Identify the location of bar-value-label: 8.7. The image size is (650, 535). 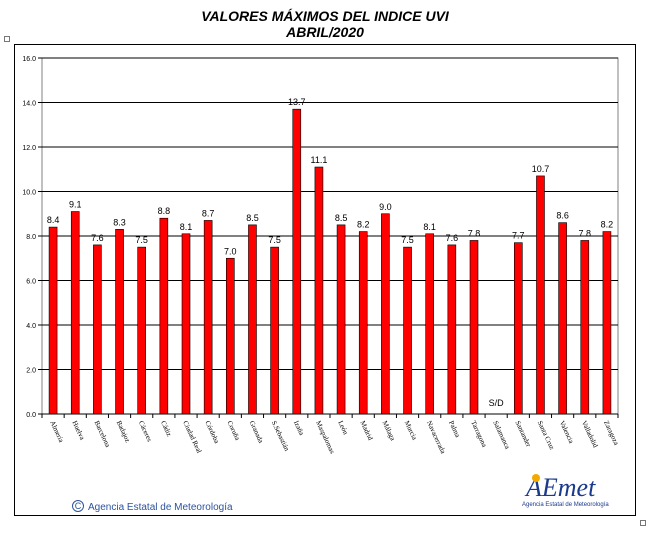
(208, 213).